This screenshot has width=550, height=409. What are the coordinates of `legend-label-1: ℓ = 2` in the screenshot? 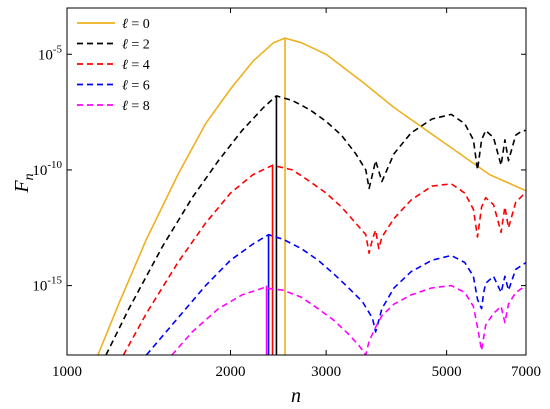 It's located at (136, 45).